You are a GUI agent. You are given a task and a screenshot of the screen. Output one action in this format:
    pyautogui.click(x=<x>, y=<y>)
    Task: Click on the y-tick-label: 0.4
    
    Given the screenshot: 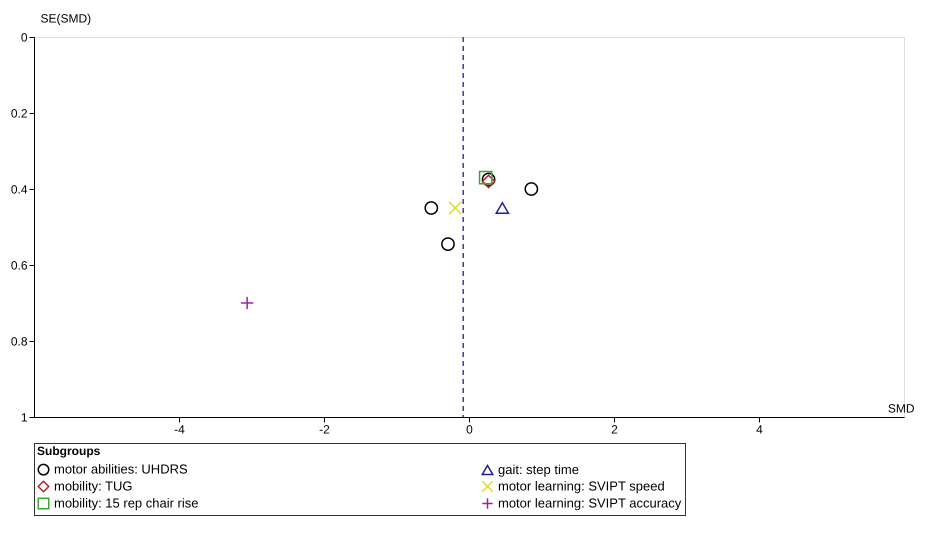 What is the action you would take?
    pyautogui.click(x=19, y=189)
    